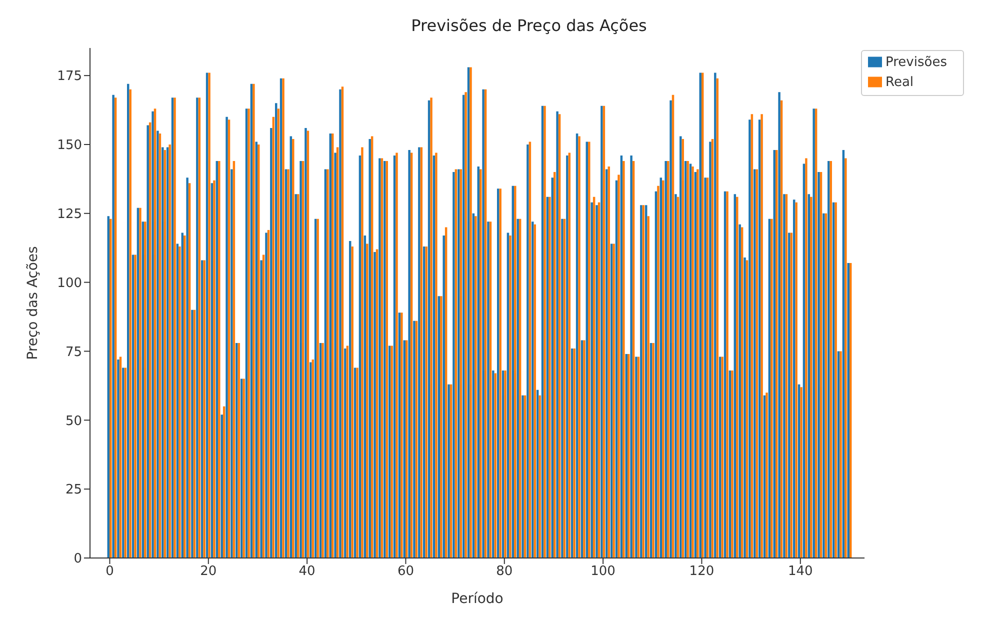 The image size is (995, 643). Describe the element at coordinates (800, 572) in the screenshot. I see `x-tick-label: 140` at that location.